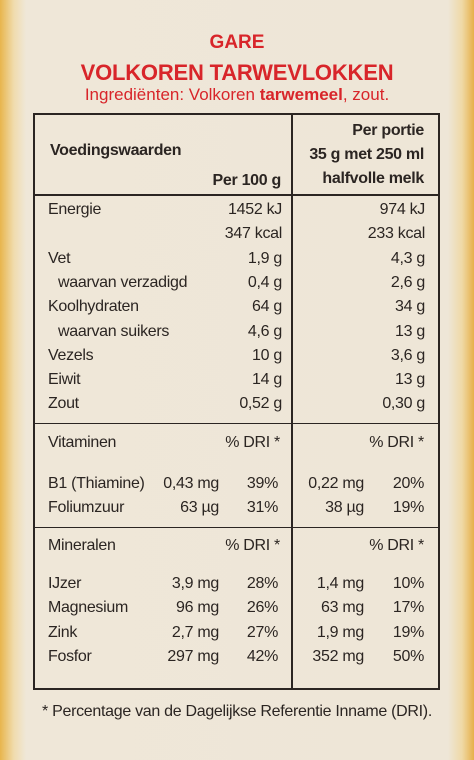 This screenshot has height=760, width=474. I want to click on column-header: Per portie, so click(388, 130).